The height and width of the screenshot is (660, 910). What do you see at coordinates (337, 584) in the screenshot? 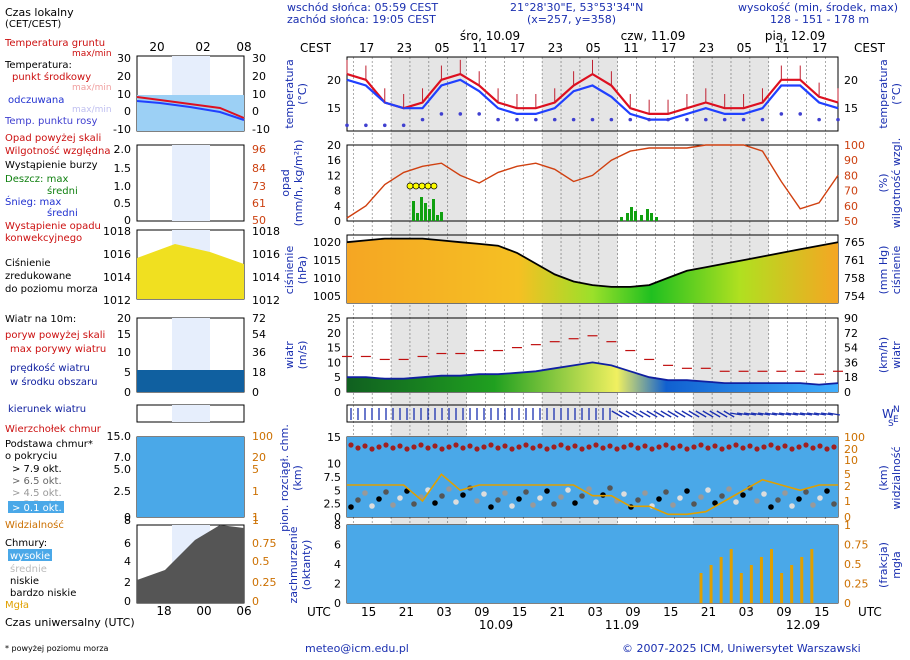
I see `cloudiness-tick-left: 2` at bounding box center [337, 584].